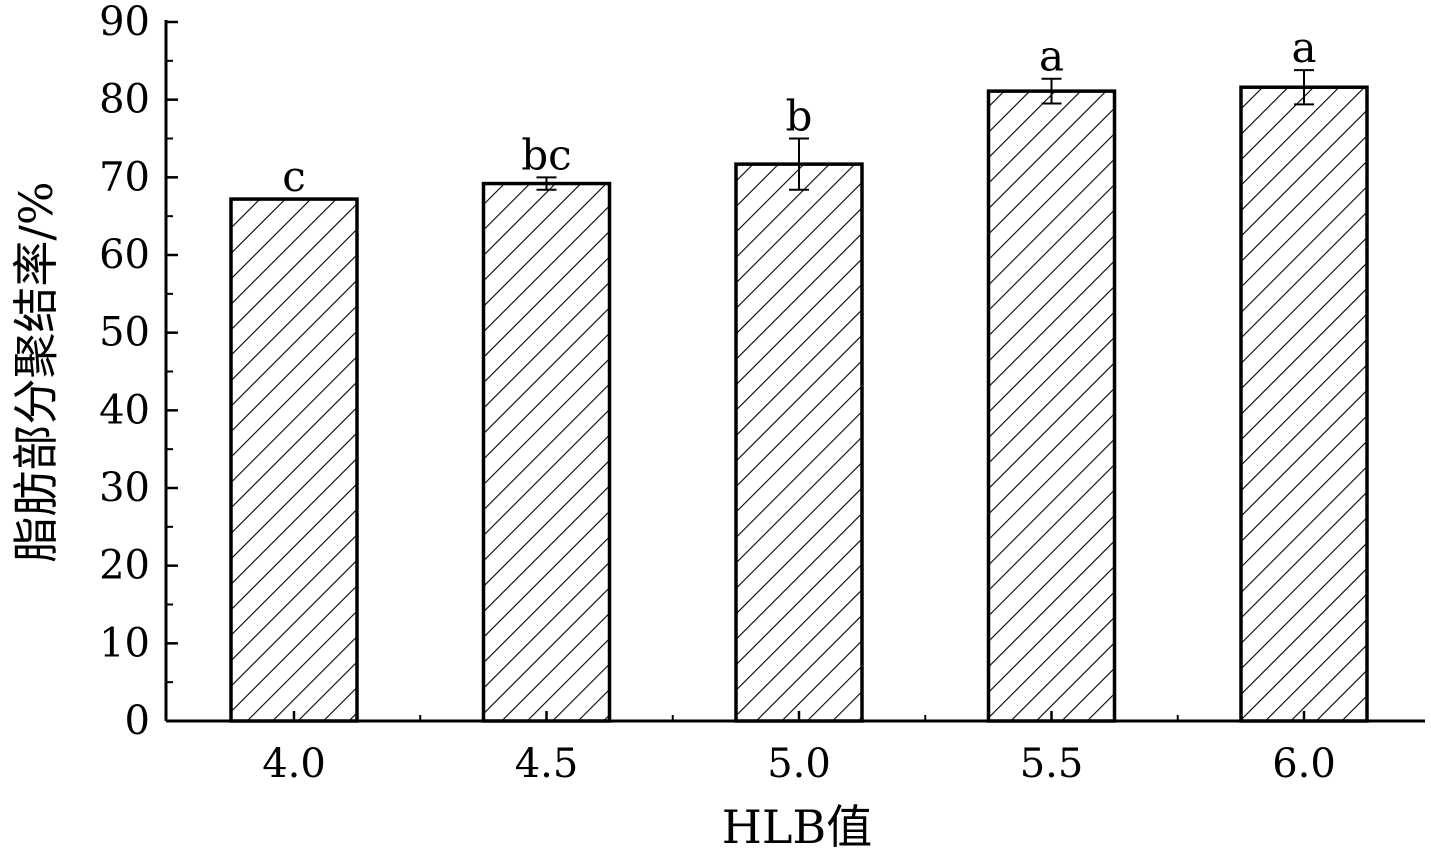 The height and width of the screenshot is (849, 1431). What do you see at coordinates (124, 22) in the screenshot?
I see `y-tick-label-90: 90` at bounding box center [124, 22].